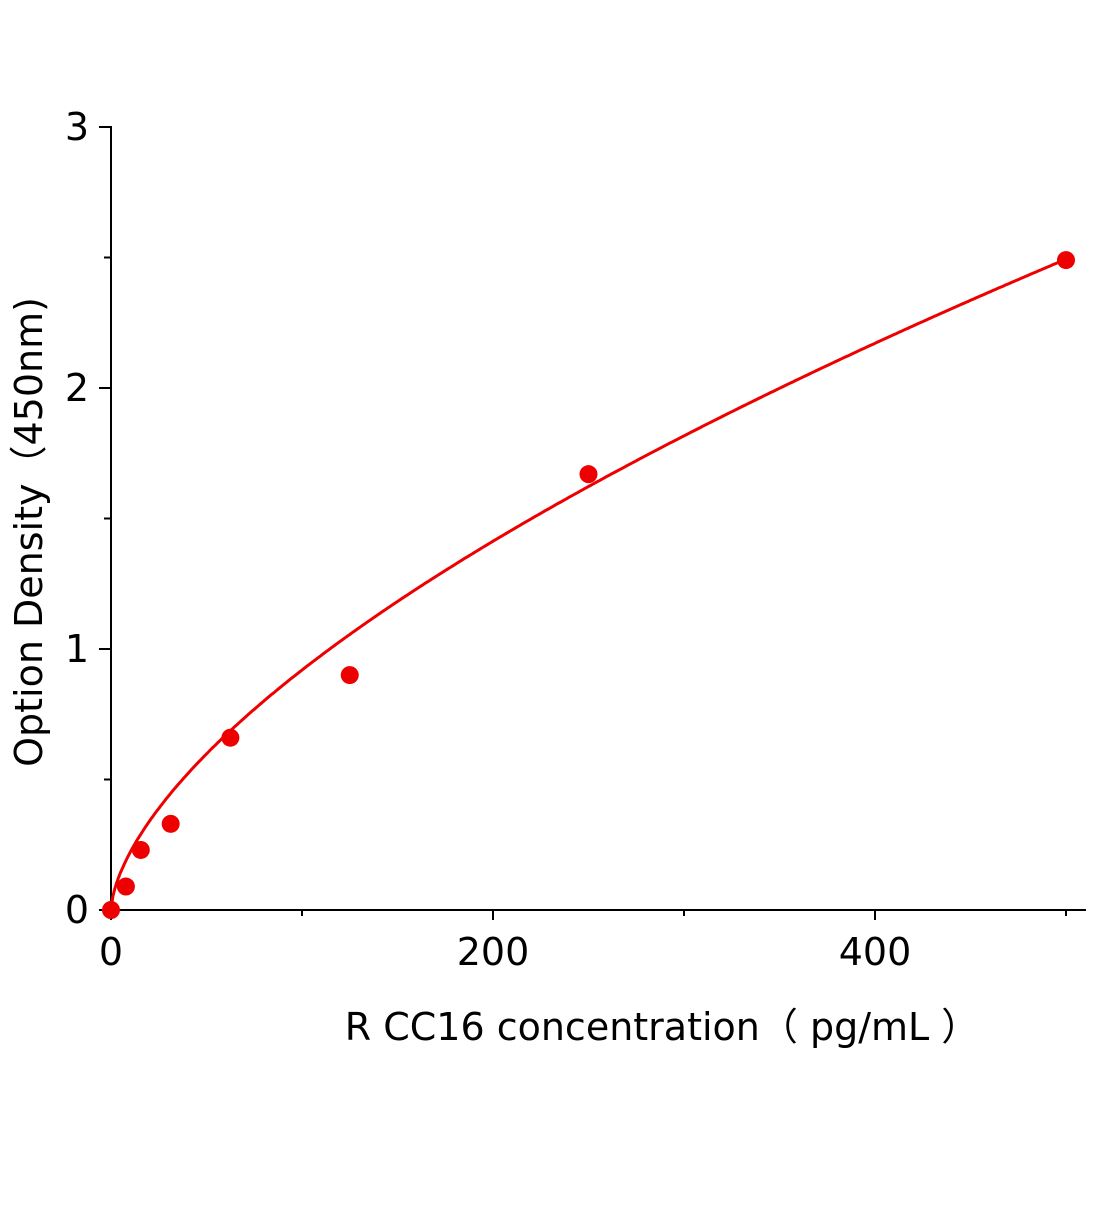 The width and height of the screenshot is (1104, 1205). Describe the element at coordinates (662, 1027) in the screenshot. I see `x-axis-label: R CC16 concentration（ pg/mL ）` at that location.